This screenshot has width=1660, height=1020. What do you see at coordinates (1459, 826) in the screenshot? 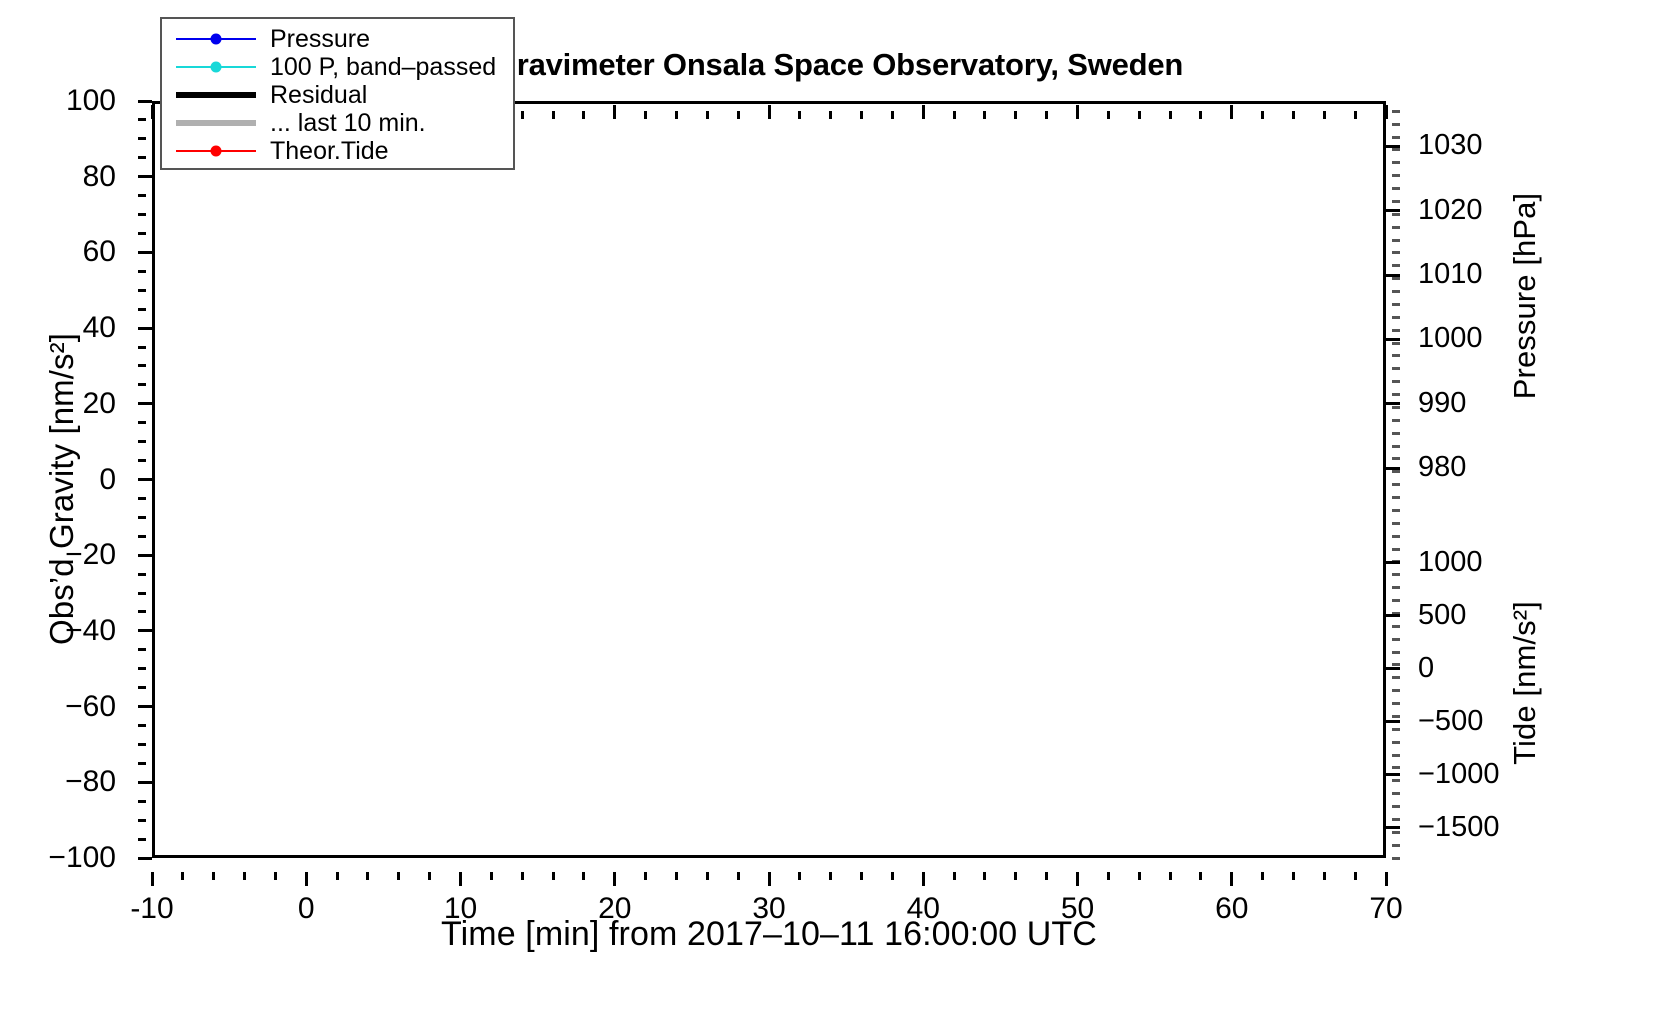
I see `y-tick-label: −1500` at bounding box center [1459, 826].